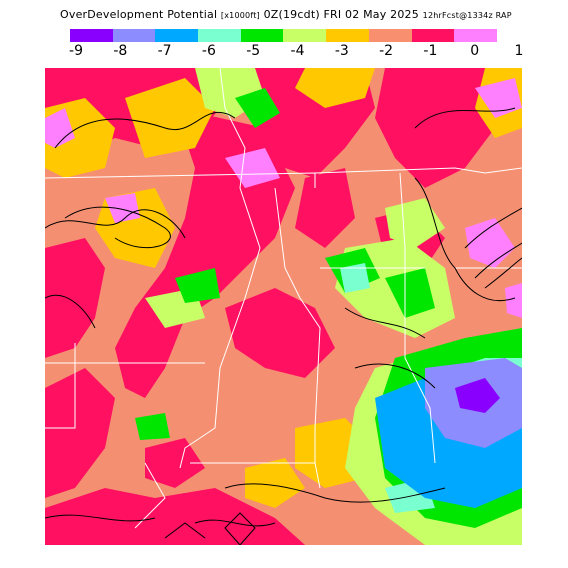 The width and height of the screenshot is (568, 568). I want to click on legend-label: -7, so click(164, 51).